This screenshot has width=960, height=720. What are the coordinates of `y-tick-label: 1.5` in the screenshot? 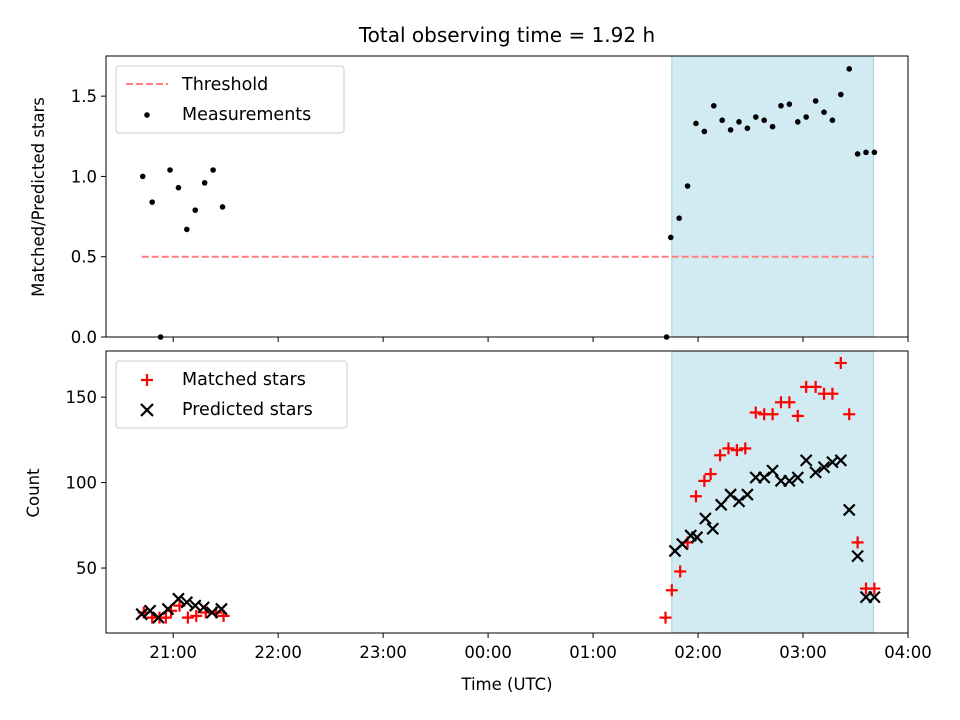 It's located at (84, 96).